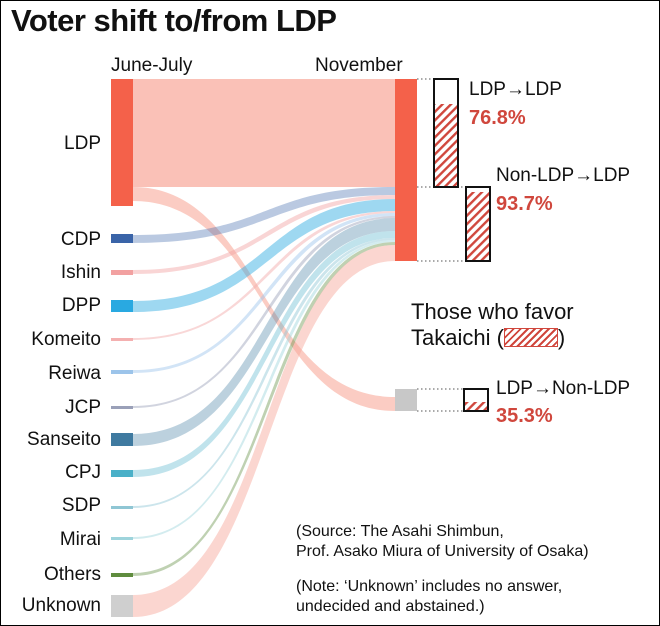  I want to click on flow-dpp, so click(264, 255).